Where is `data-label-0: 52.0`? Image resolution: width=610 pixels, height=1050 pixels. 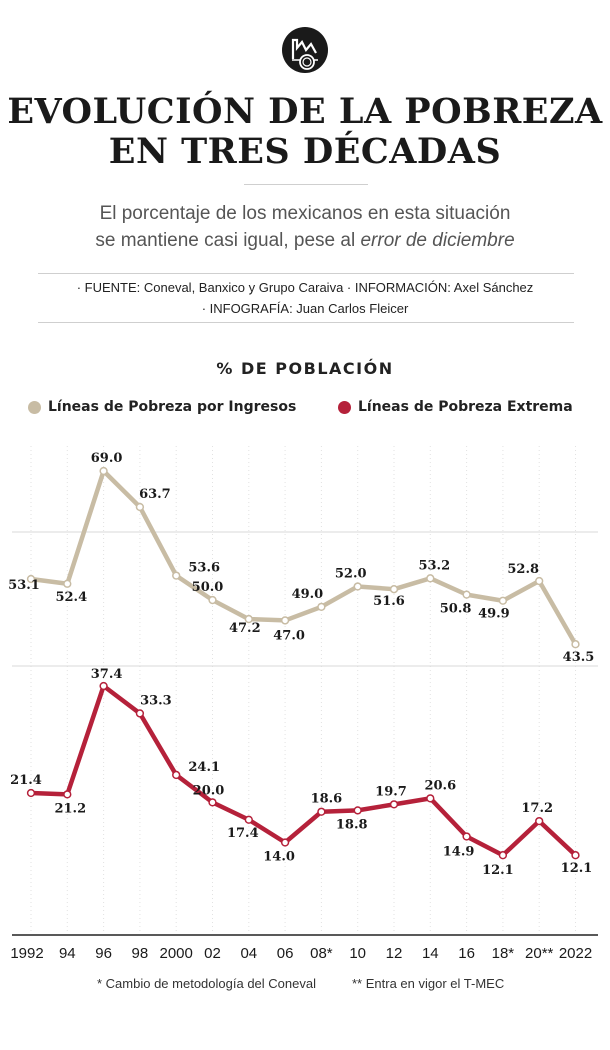
data-label-0: 52.0 is located at coordinates (351, 573).